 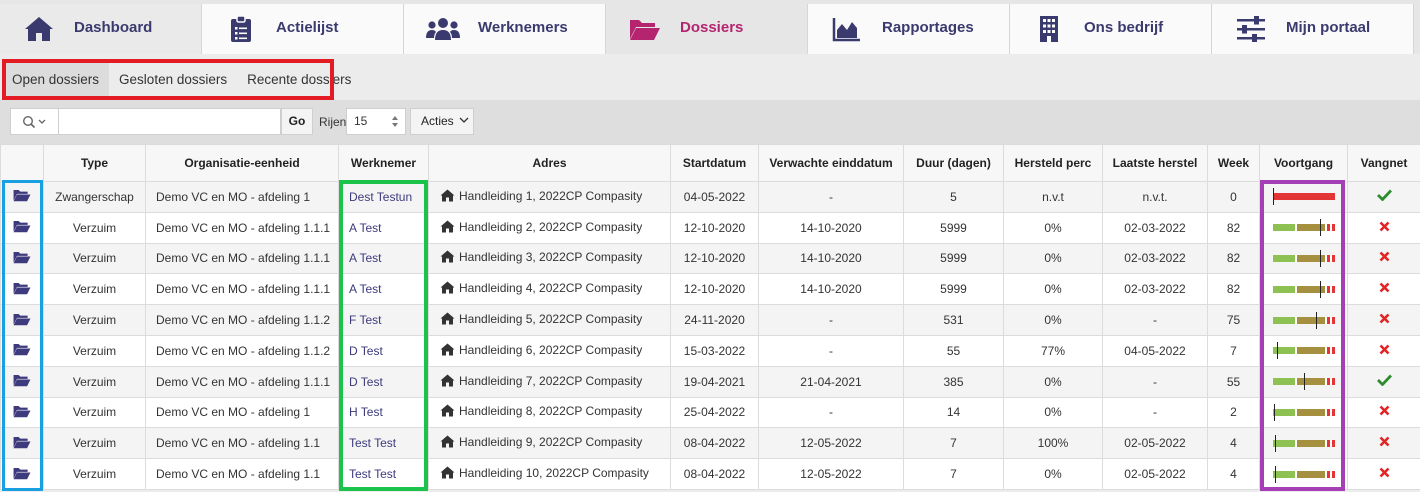 What do you see at coordinates (383, 197) in the screenshot?
I see `cell-werknemer-link: Dest Testun` at bounding box center [383, 197].